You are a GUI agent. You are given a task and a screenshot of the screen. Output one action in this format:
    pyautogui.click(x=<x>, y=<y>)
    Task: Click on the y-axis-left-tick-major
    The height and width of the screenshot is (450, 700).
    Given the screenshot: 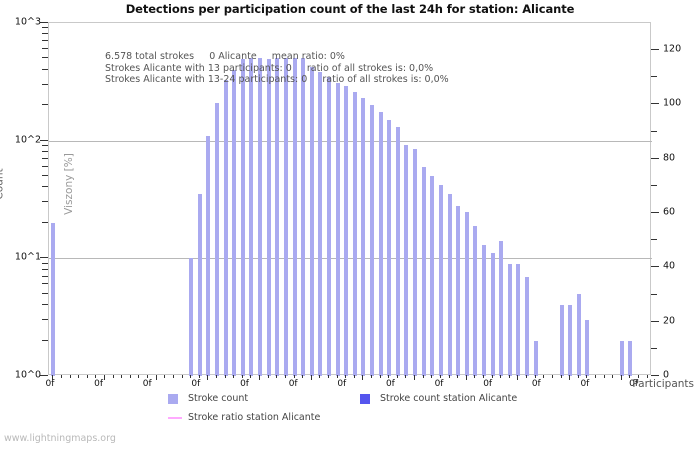 What is the action you would take?
    pyautogui.click(x=44, y=22)
    